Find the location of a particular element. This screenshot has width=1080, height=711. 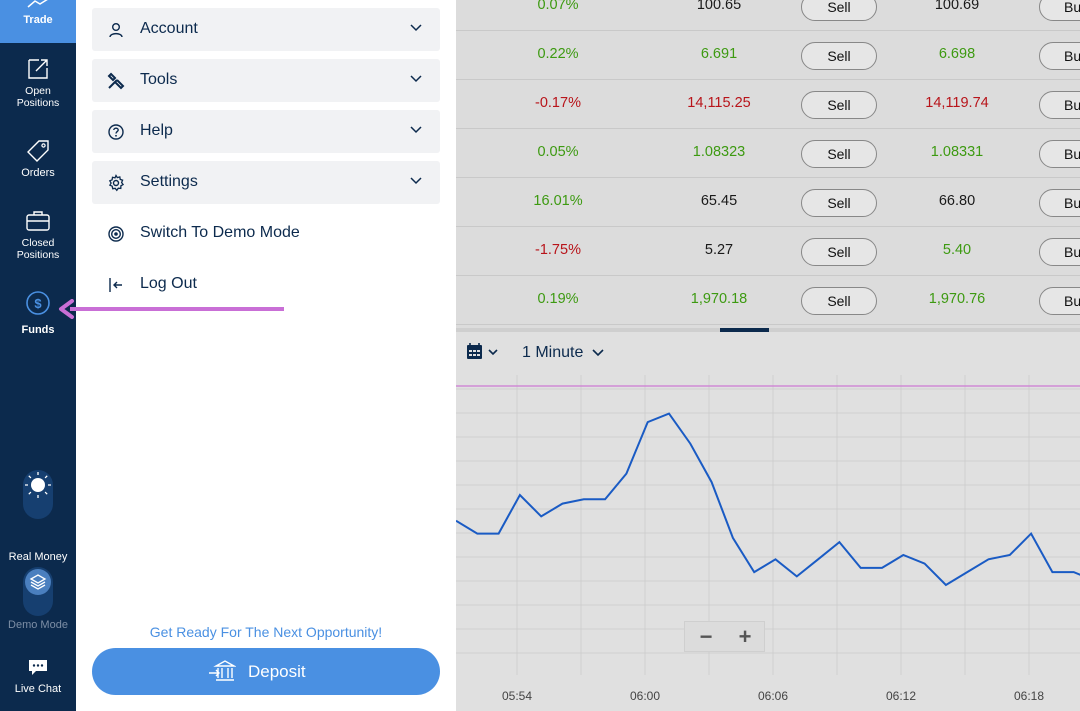

sell-price: 1.08323 is located at coordinates (719, 152).